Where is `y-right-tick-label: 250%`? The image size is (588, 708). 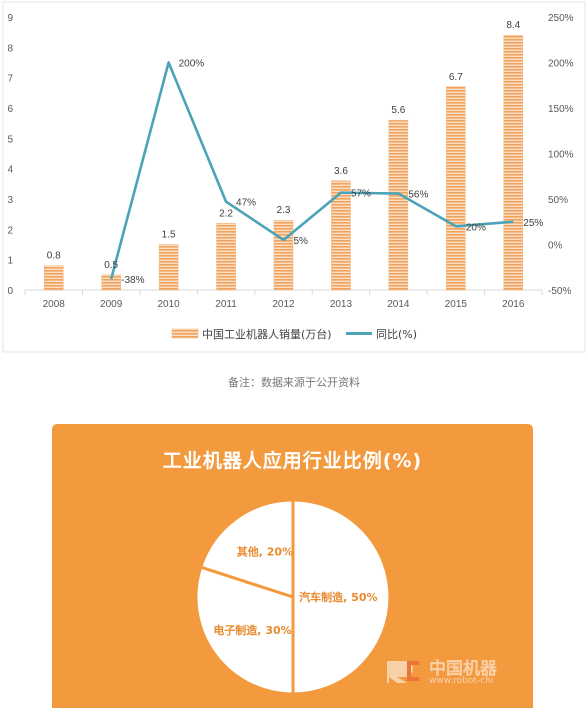
y-right-tick-label: 250% is located at coordinates (561, 18).